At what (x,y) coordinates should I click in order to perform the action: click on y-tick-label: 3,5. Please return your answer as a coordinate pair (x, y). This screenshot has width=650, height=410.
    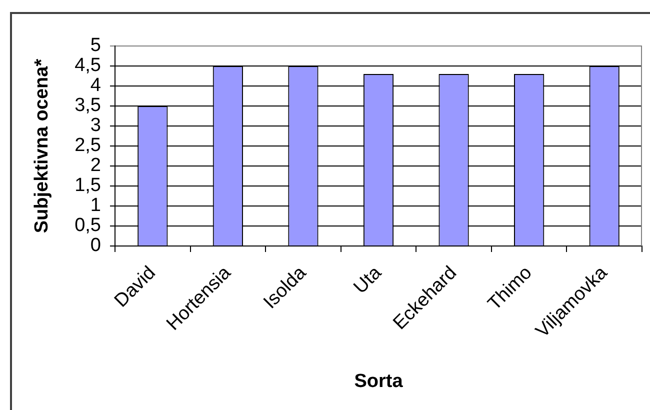
    Looking at the image, I should click on (87, 105).